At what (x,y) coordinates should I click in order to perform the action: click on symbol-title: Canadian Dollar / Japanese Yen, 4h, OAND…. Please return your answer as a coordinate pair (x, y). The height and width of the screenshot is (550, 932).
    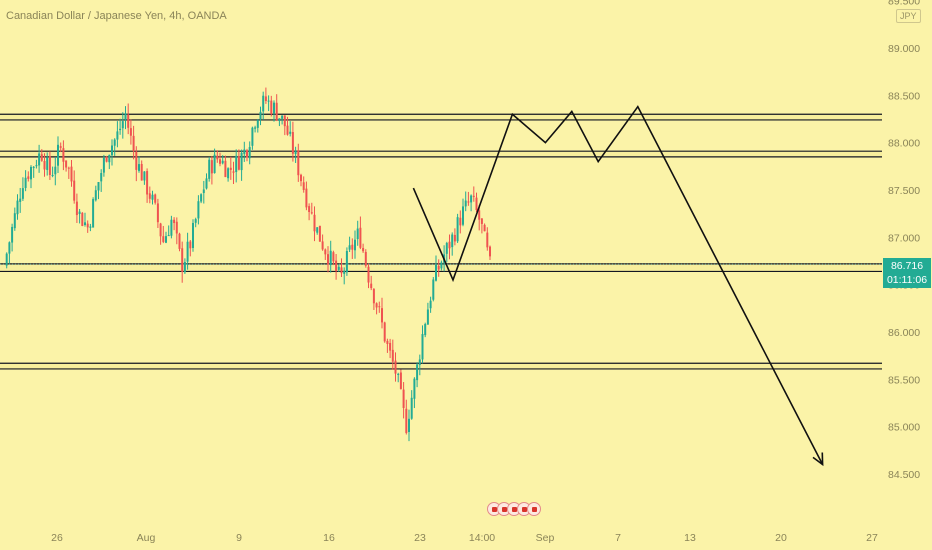
    Looking at the image, I should click on (116, 16).